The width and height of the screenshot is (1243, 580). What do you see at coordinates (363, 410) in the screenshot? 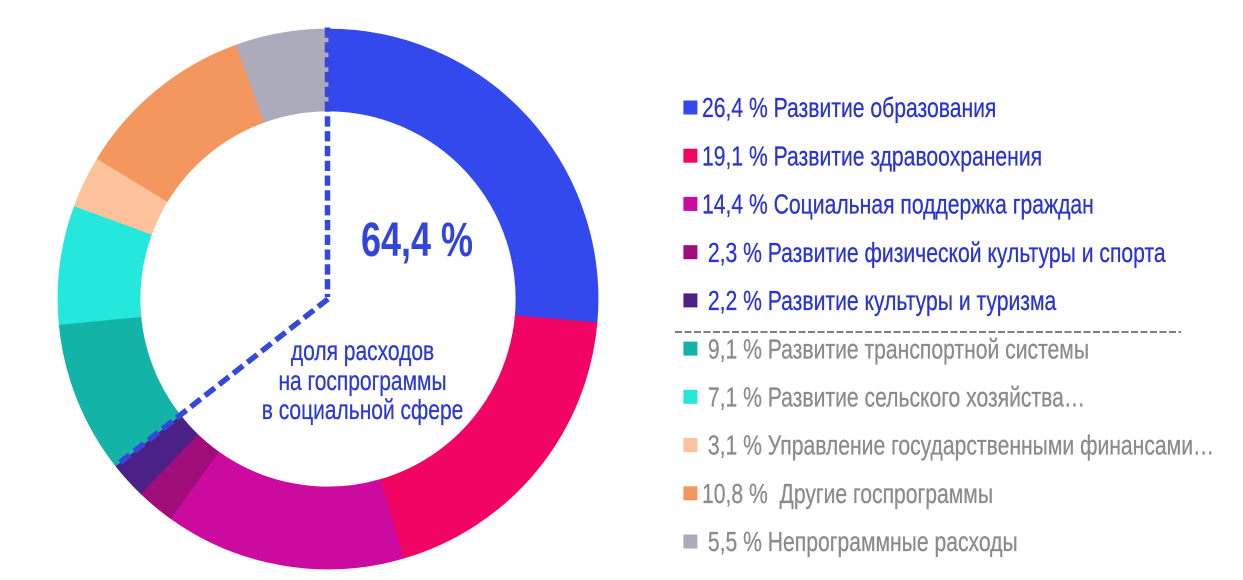
I see `svg-text: в социальной сфере` at bounding box center [363, 410].